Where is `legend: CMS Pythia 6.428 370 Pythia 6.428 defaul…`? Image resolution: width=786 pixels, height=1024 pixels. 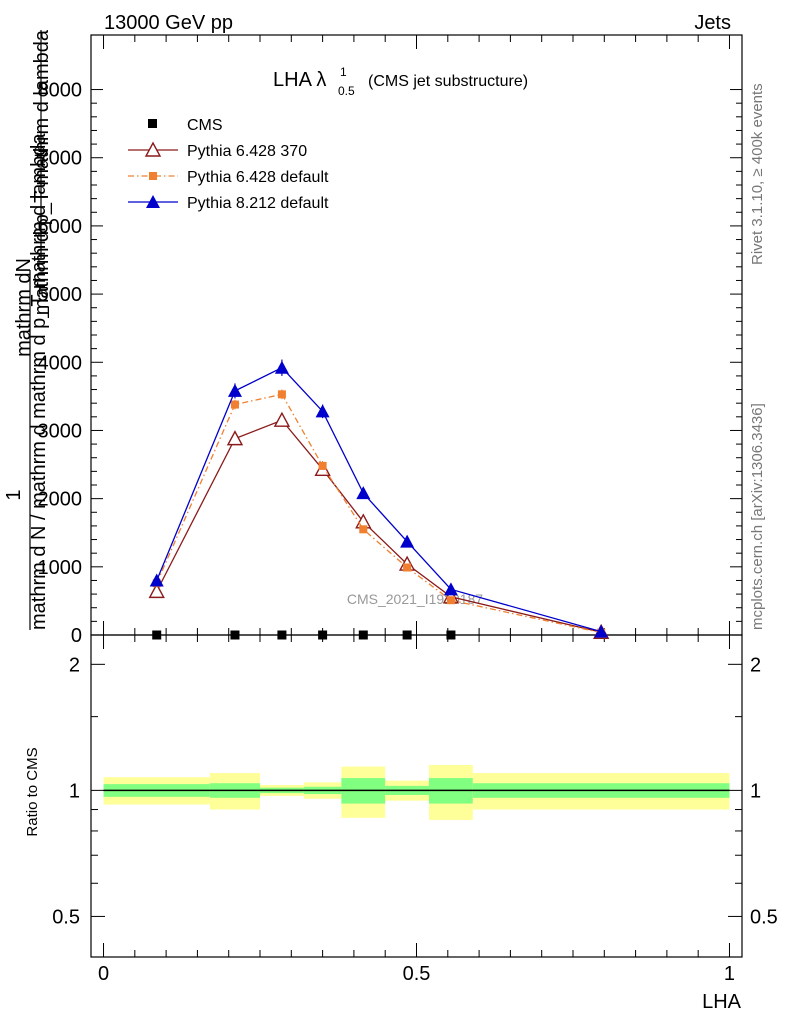
legend: CMS Pythia 6.428 370 Pythia 6.428 defaul… is located at coordinates (228, 164).